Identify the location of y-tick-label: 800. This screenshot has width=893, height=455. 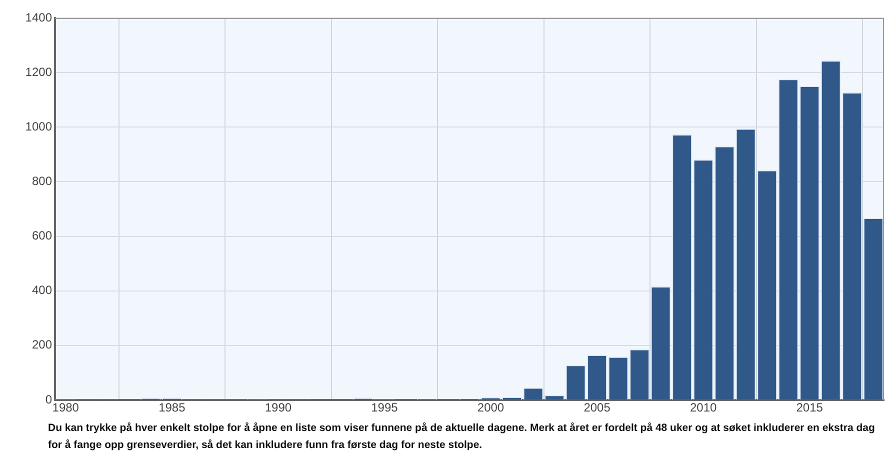
(42, 181).